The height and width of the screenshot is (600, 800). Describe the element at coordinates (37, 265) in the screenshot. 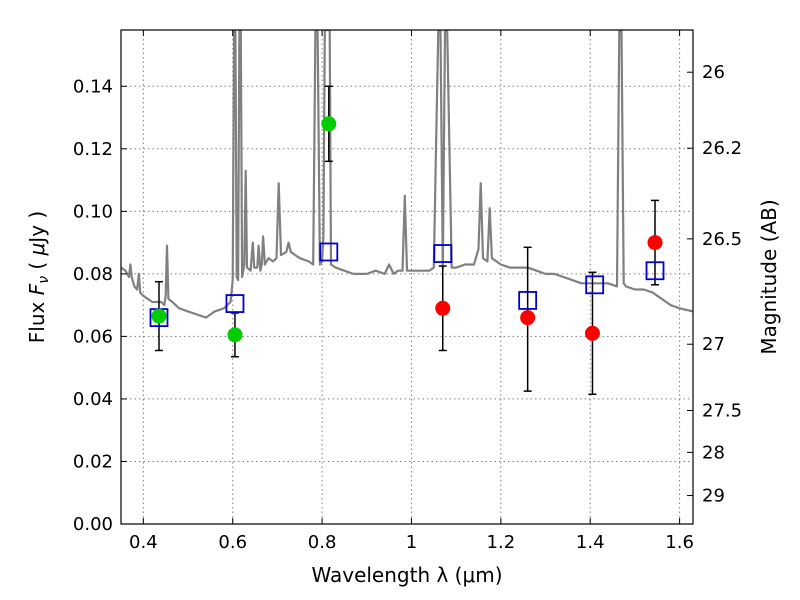

I see `y-axis-label-open: (` at that location.